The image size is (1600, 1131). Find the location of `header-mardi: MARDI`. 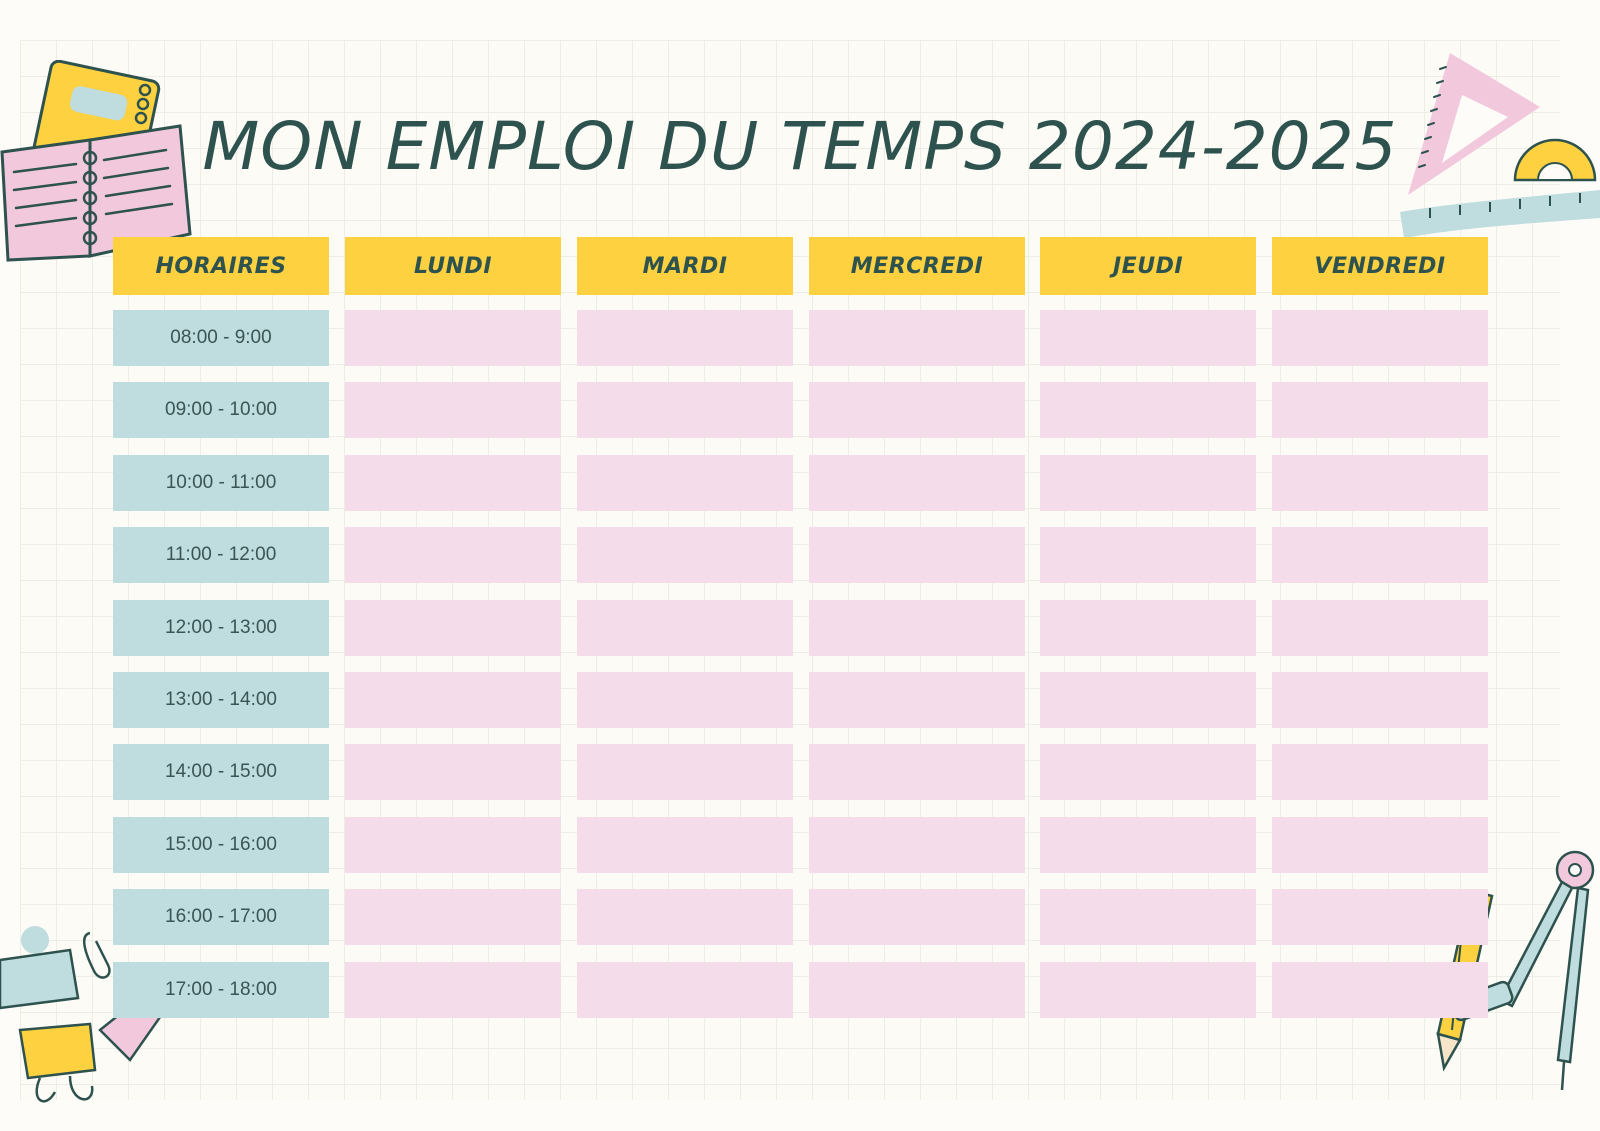

header-mardi: MARDI is located at coordinates (685, 266).